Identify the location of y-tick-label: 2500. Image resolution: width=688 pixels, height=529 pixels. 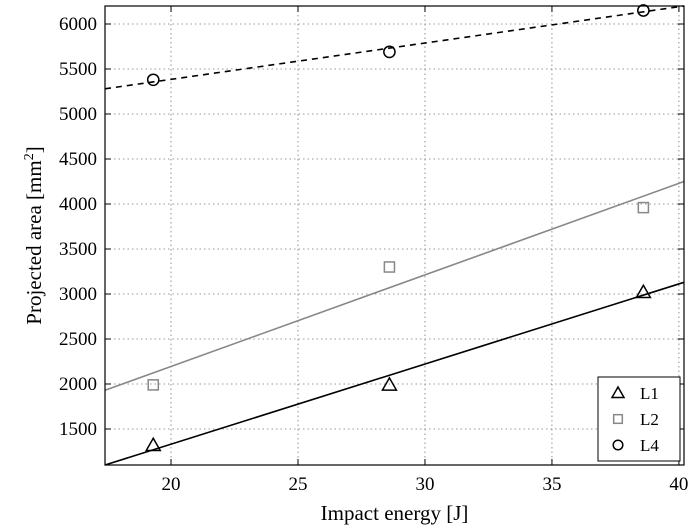
(78, 339).